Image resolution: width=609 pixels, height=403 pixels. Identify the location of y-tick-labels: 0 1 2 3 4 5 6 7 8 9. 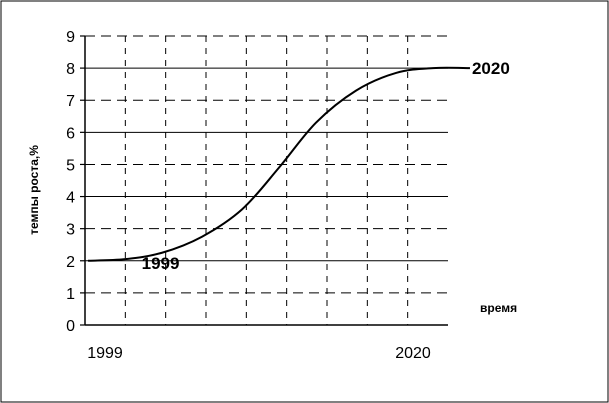
(70, 182).